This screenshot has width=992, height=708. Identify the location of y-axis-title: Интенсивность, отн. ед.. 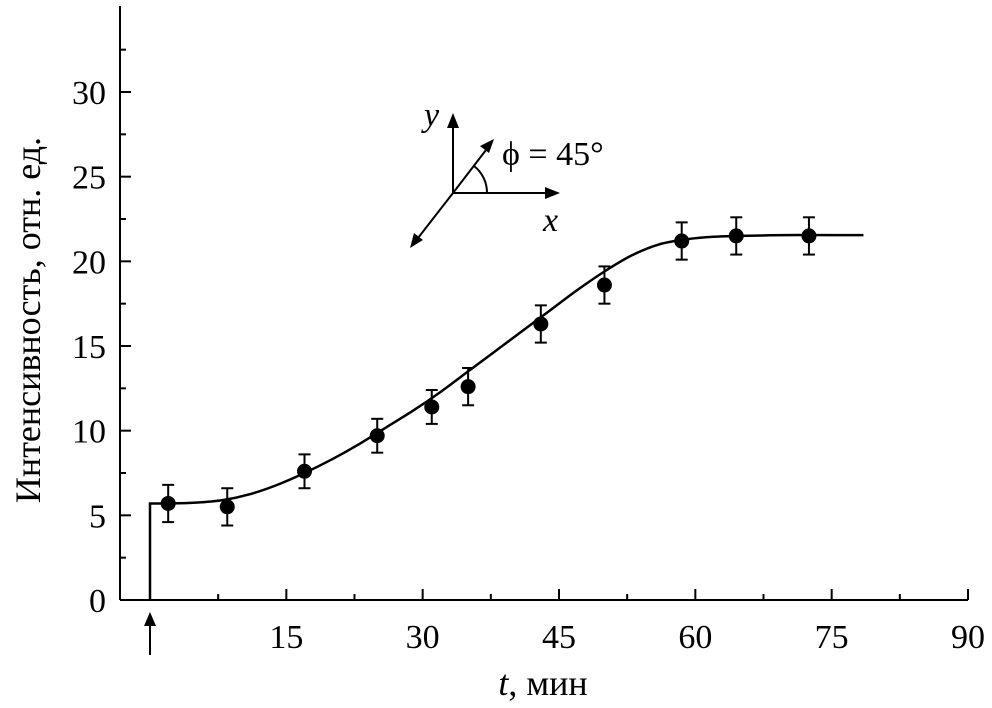
(28, 320).